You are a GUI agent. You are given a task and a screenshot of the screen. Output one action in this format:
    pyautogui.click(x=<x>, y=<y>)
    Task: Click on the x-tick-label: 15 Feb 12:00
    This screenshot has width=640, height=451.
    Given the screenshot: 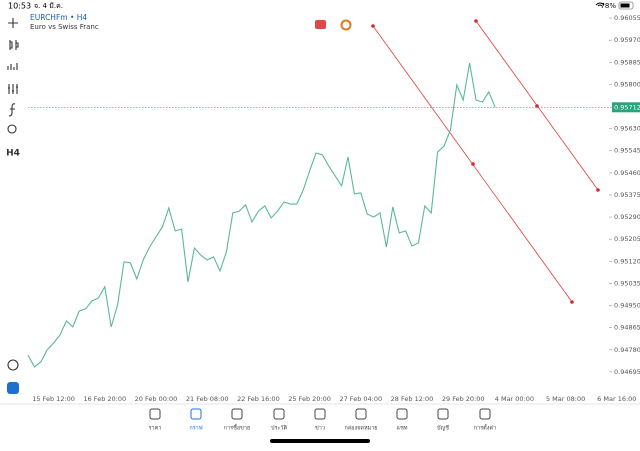 What is the action you would take?
    pyautogui.click(x=53, y=399)
    